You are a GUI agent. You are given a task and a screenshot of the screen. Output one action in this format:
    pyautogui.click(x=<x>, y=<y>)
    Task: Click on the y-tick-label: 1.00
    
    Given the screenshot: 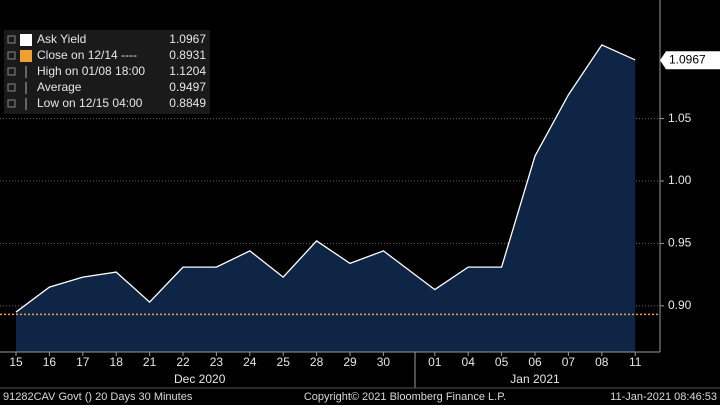 What is the action you would take?
    pyautogui.click(x=680, y=180)
    